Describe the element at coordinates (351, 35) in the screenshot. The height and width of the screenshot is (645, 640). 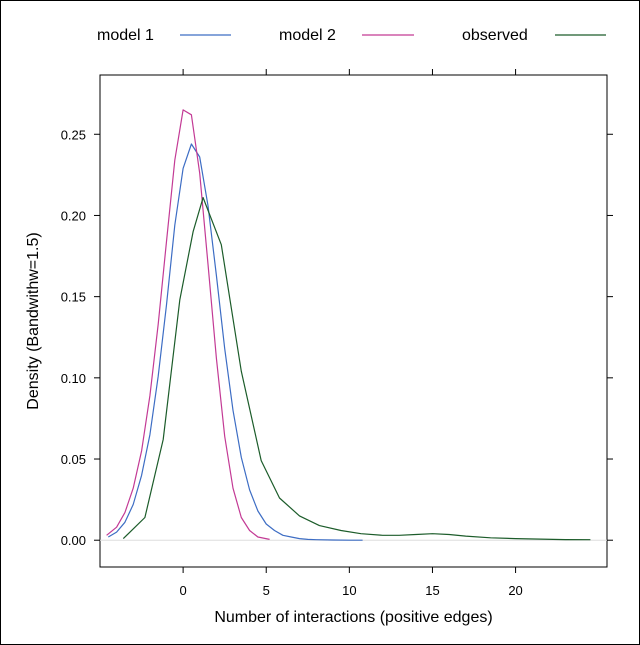
I see `legend: model 1 model 2 observed` at that location.